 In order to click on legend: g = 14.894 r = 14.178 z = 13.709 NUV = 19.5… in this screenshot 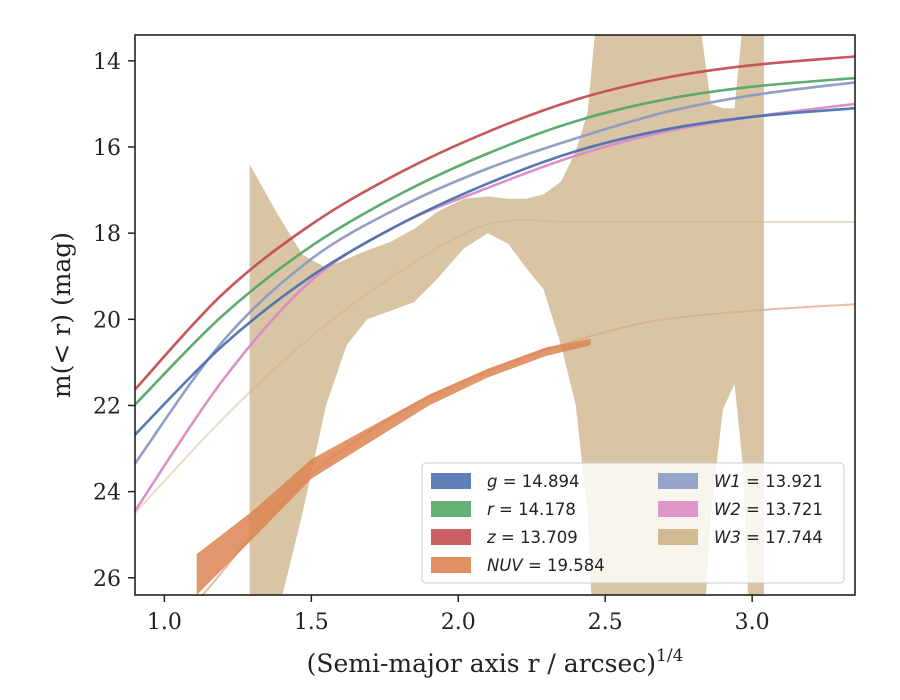, I will do `click(633, 523)`.